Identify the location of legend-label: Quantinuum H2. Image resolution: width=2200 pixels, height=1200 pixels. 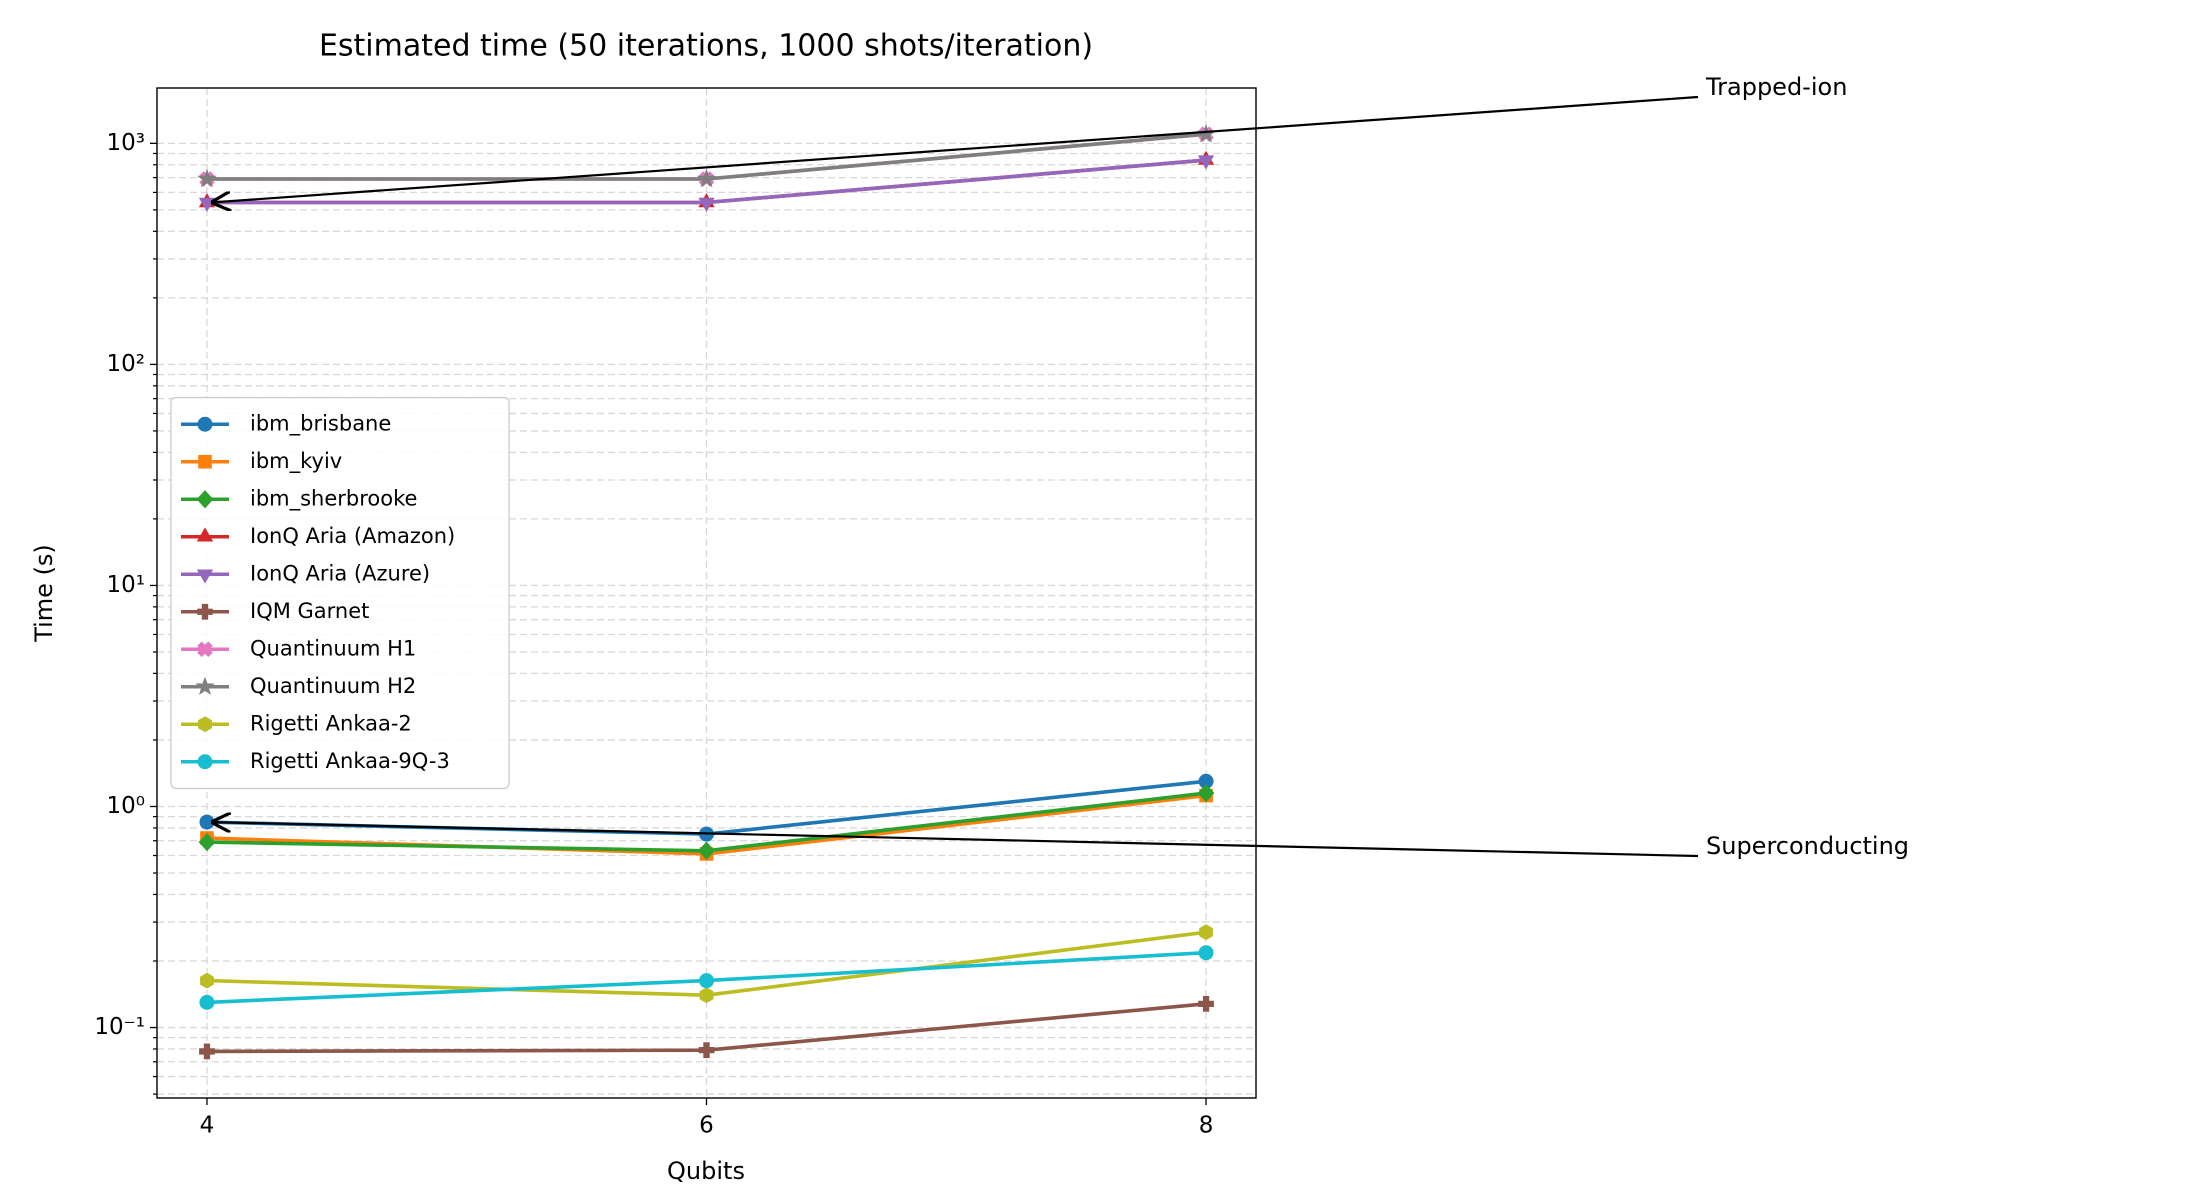
(333, 686).